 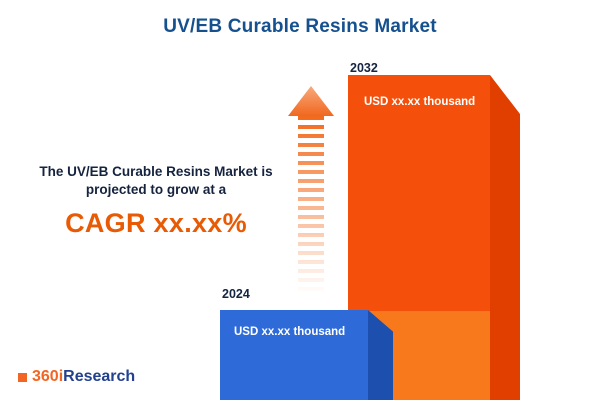 I want to click on arrow-head-icon, so click(x=311, y=101).